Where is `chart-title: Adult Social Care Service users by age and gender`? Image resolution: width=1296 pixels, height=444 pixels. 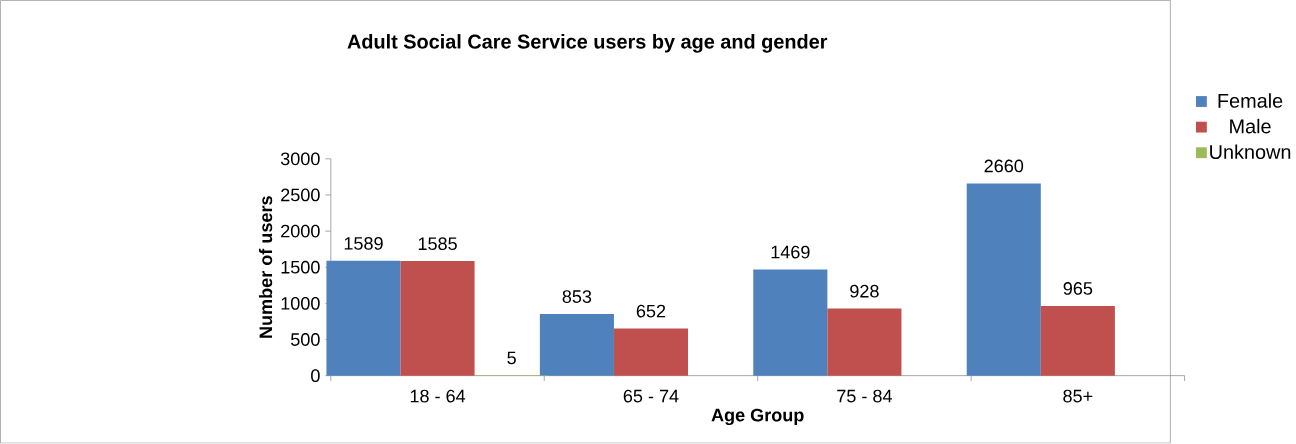 chart-title: Adult Social Care Service users by age and gender is located at coordinates (587, 43).